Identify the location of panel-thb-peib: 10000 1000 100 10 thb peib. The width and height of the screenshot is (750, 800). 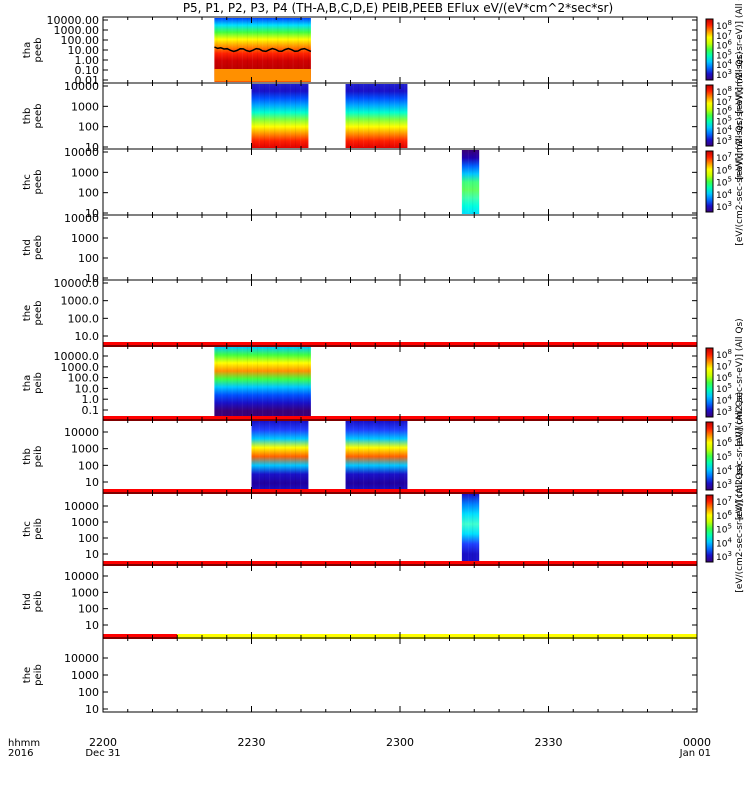
(360, 456).